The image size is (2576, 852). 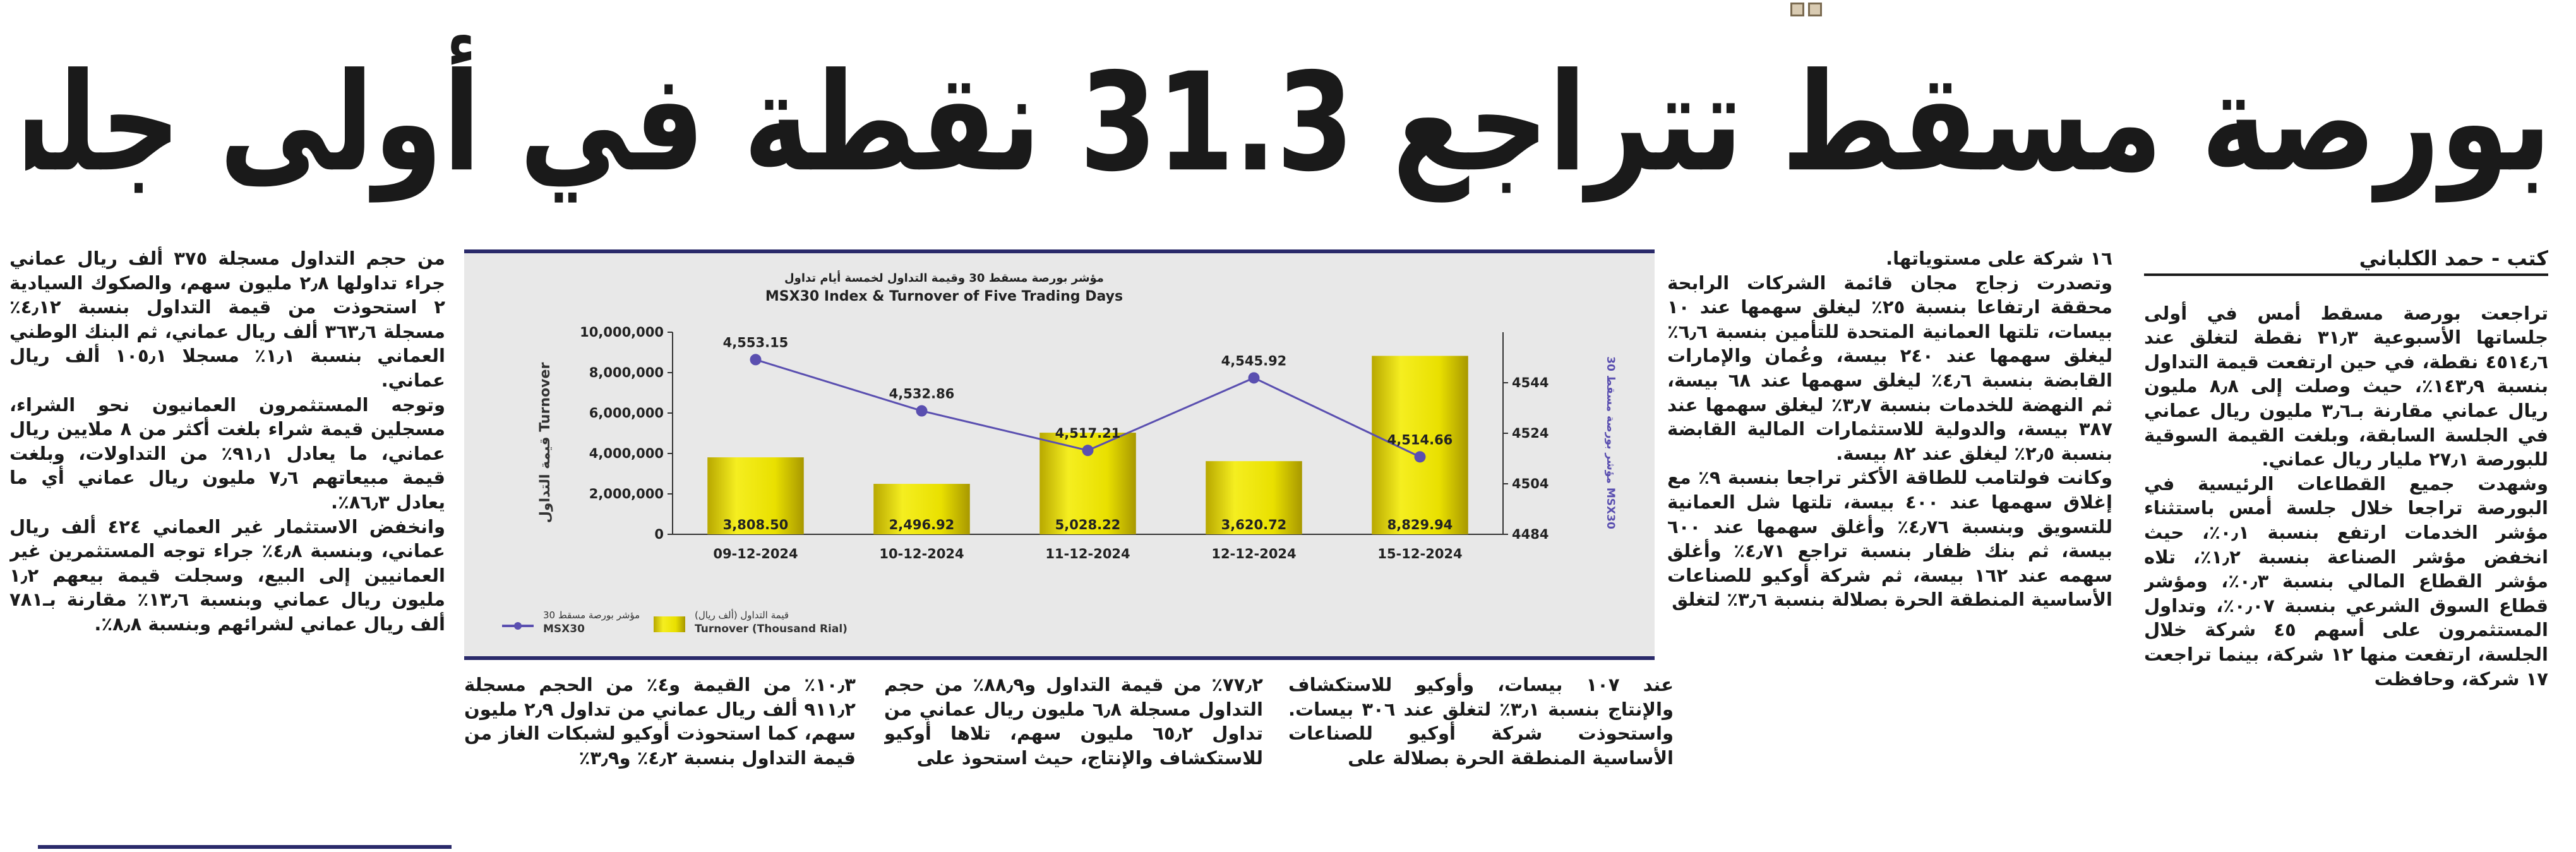 I want to click on turnover-bar-label: 2,496.92, so click(x=922, y=524).